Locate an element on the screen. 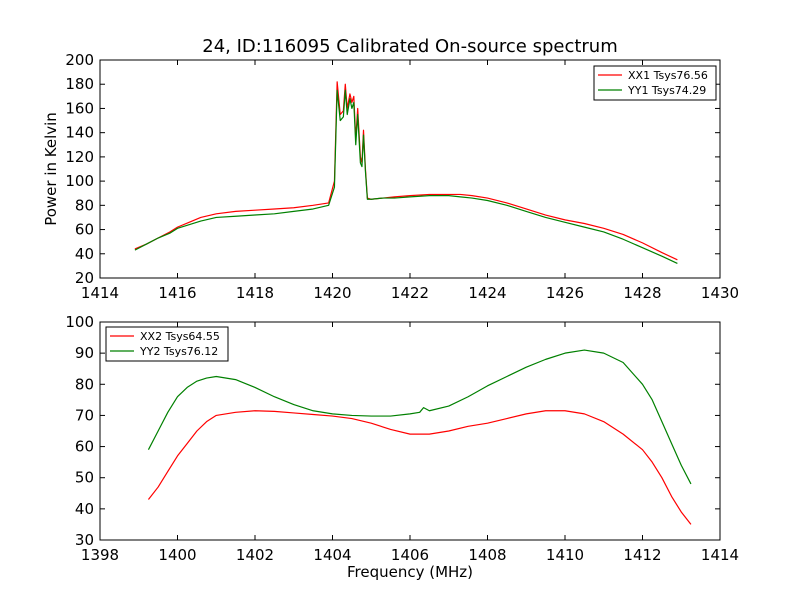 This screenshot has width=800, height=600. y-tick-label: 200 is located at coordinates (79, 60).